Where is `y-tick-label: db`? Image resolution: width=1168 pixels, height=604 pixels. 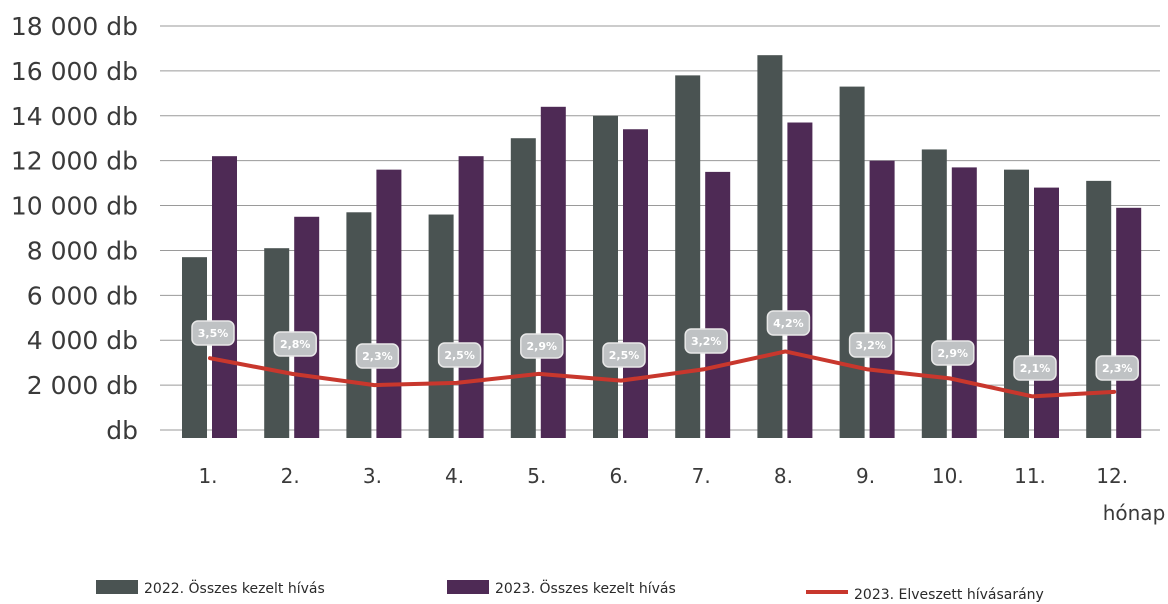
y-tick-label: db is located at coordinates (122, 430).